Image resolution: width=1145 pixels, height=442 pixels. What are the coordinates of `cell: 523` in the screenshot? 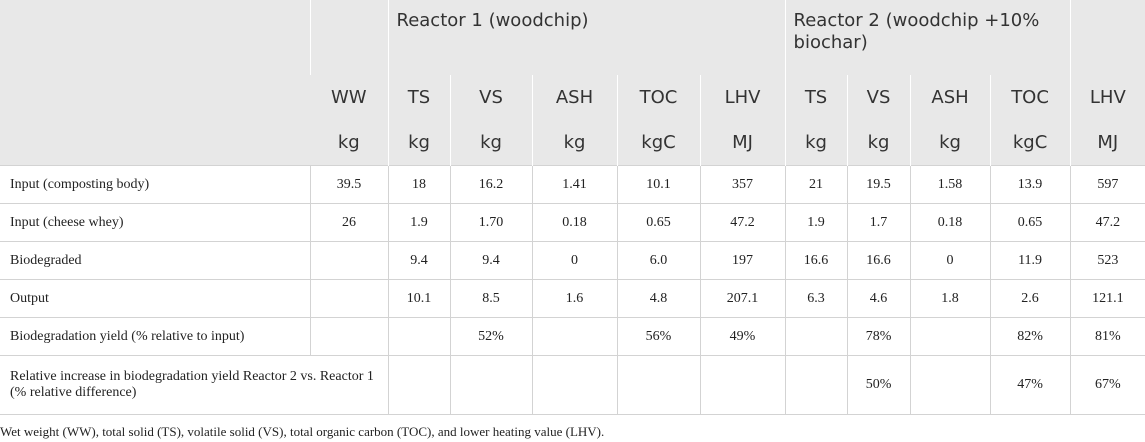 It's located at (1107, 260).